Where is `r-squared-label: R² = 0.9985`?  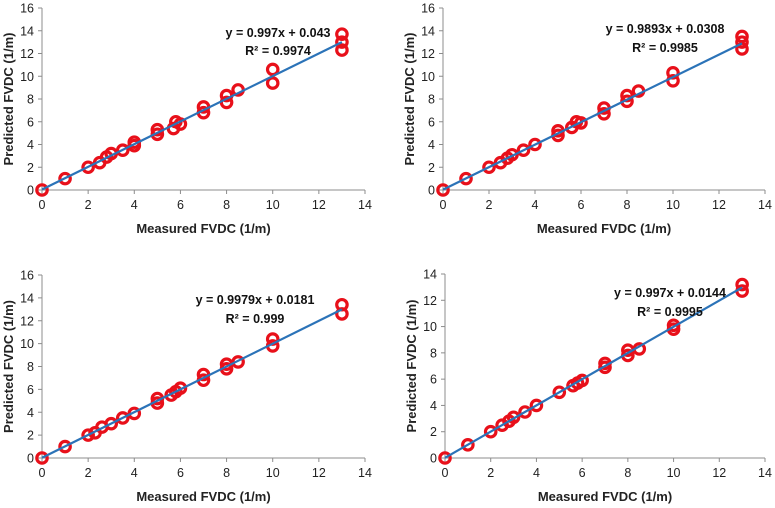
r-squared-label: R² = 0.9985 is located at coordinates (665, 48).